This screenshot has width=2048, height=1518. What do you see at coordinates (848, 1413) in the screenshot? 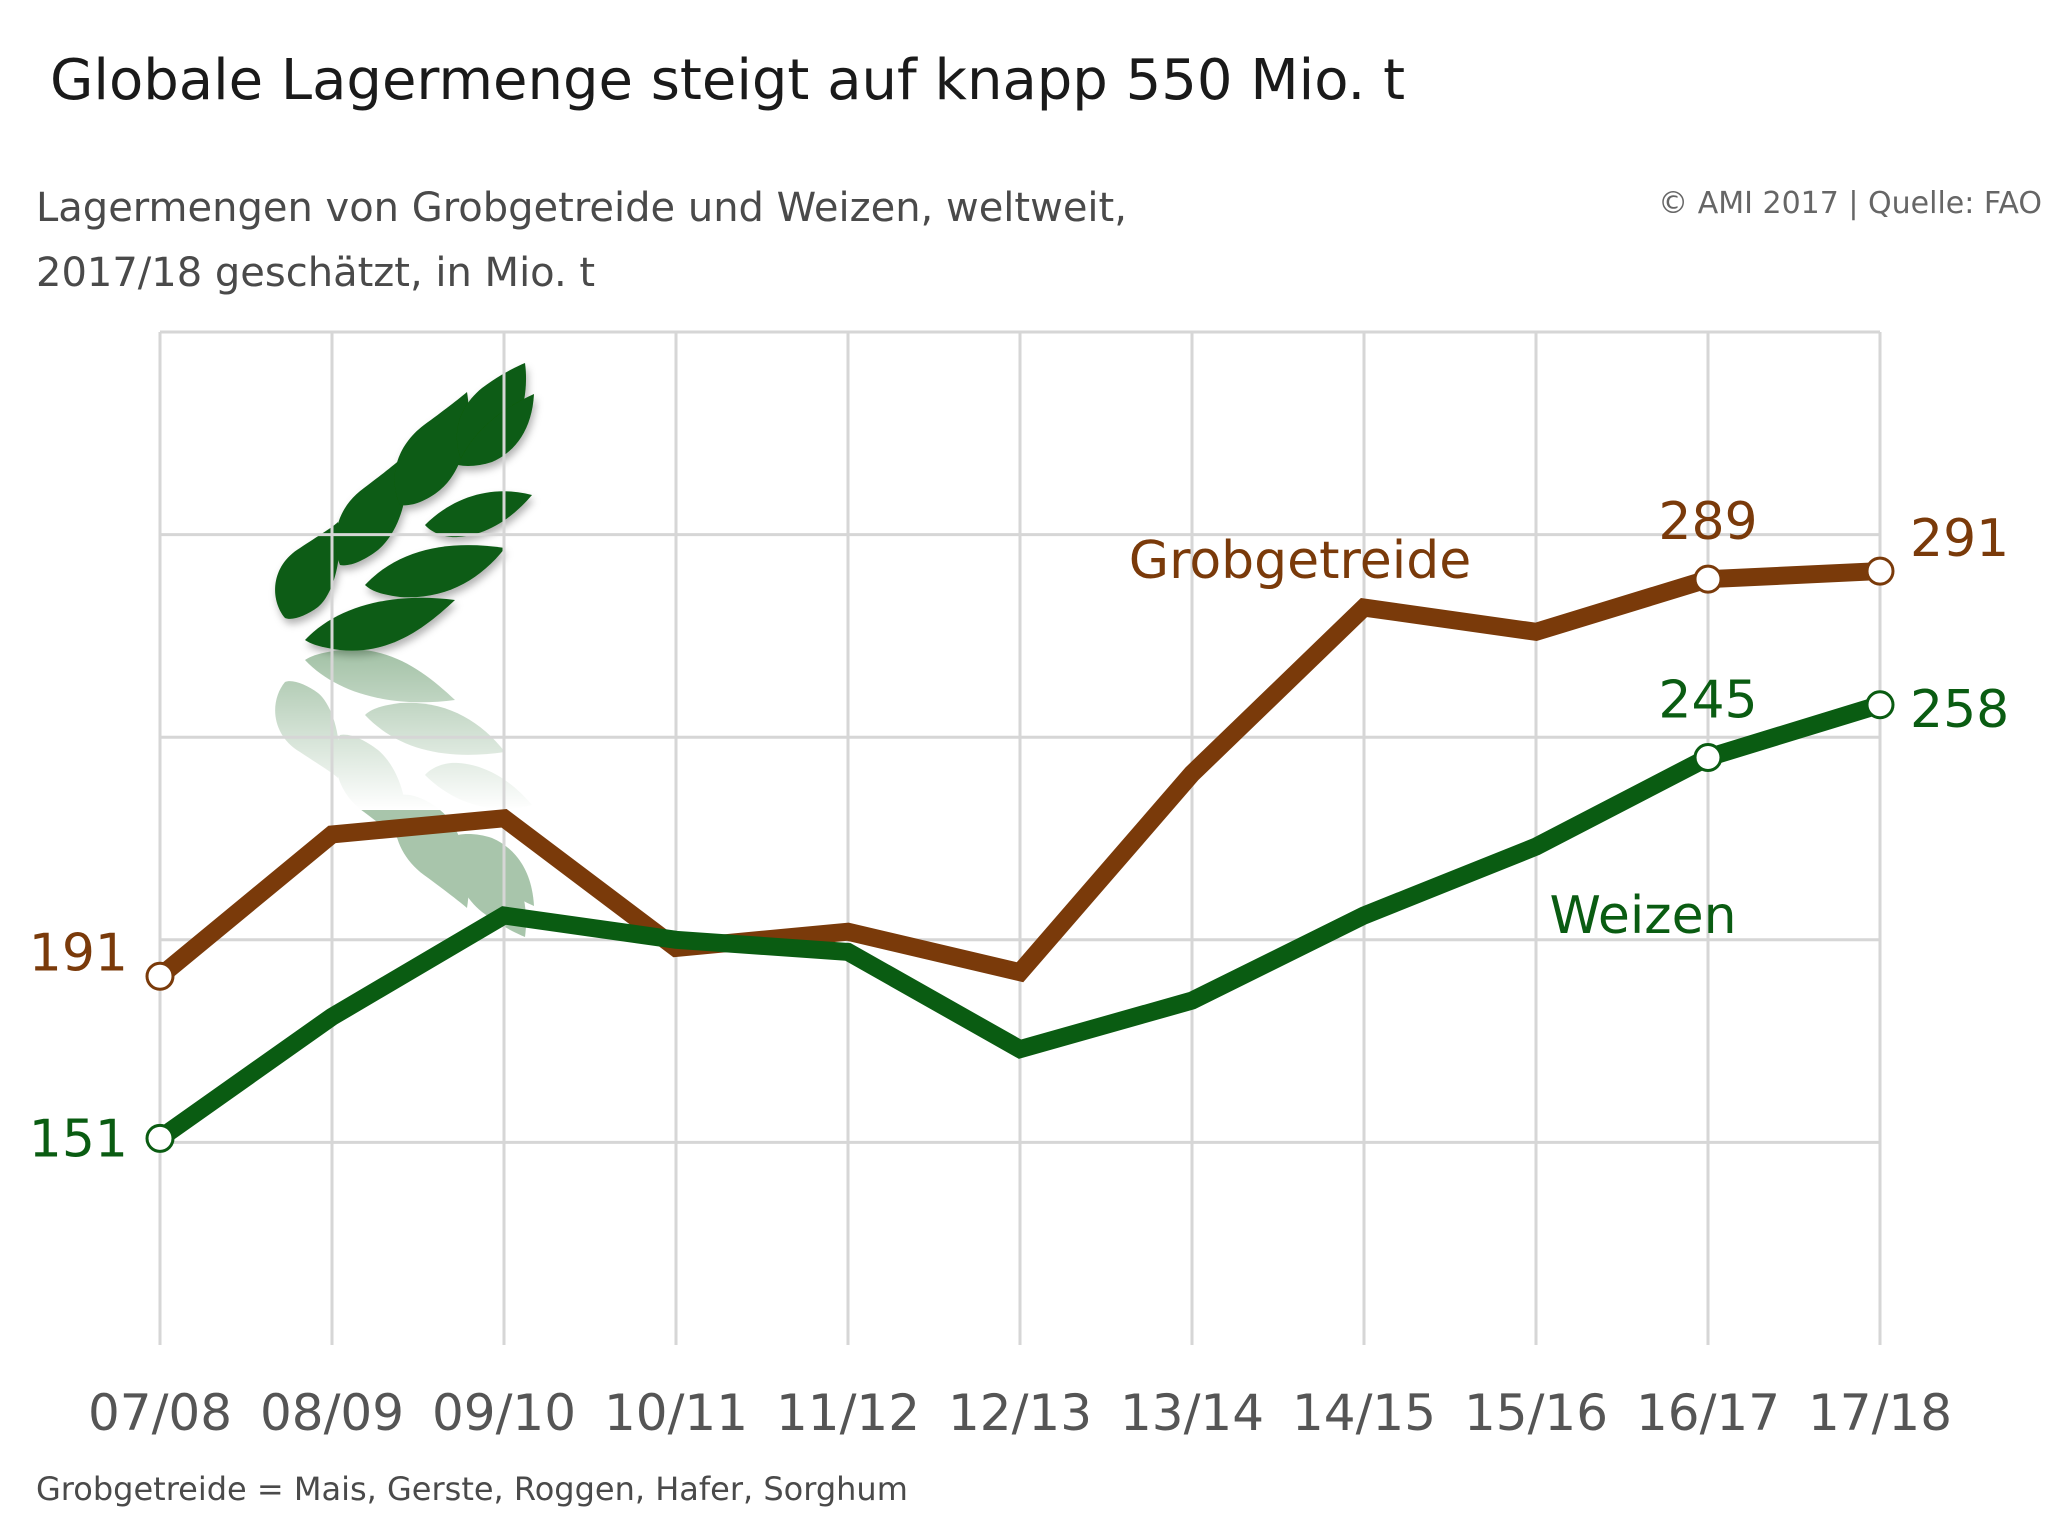
I see `x-tick-label: 11/12` at bounding box center [848, 1413].